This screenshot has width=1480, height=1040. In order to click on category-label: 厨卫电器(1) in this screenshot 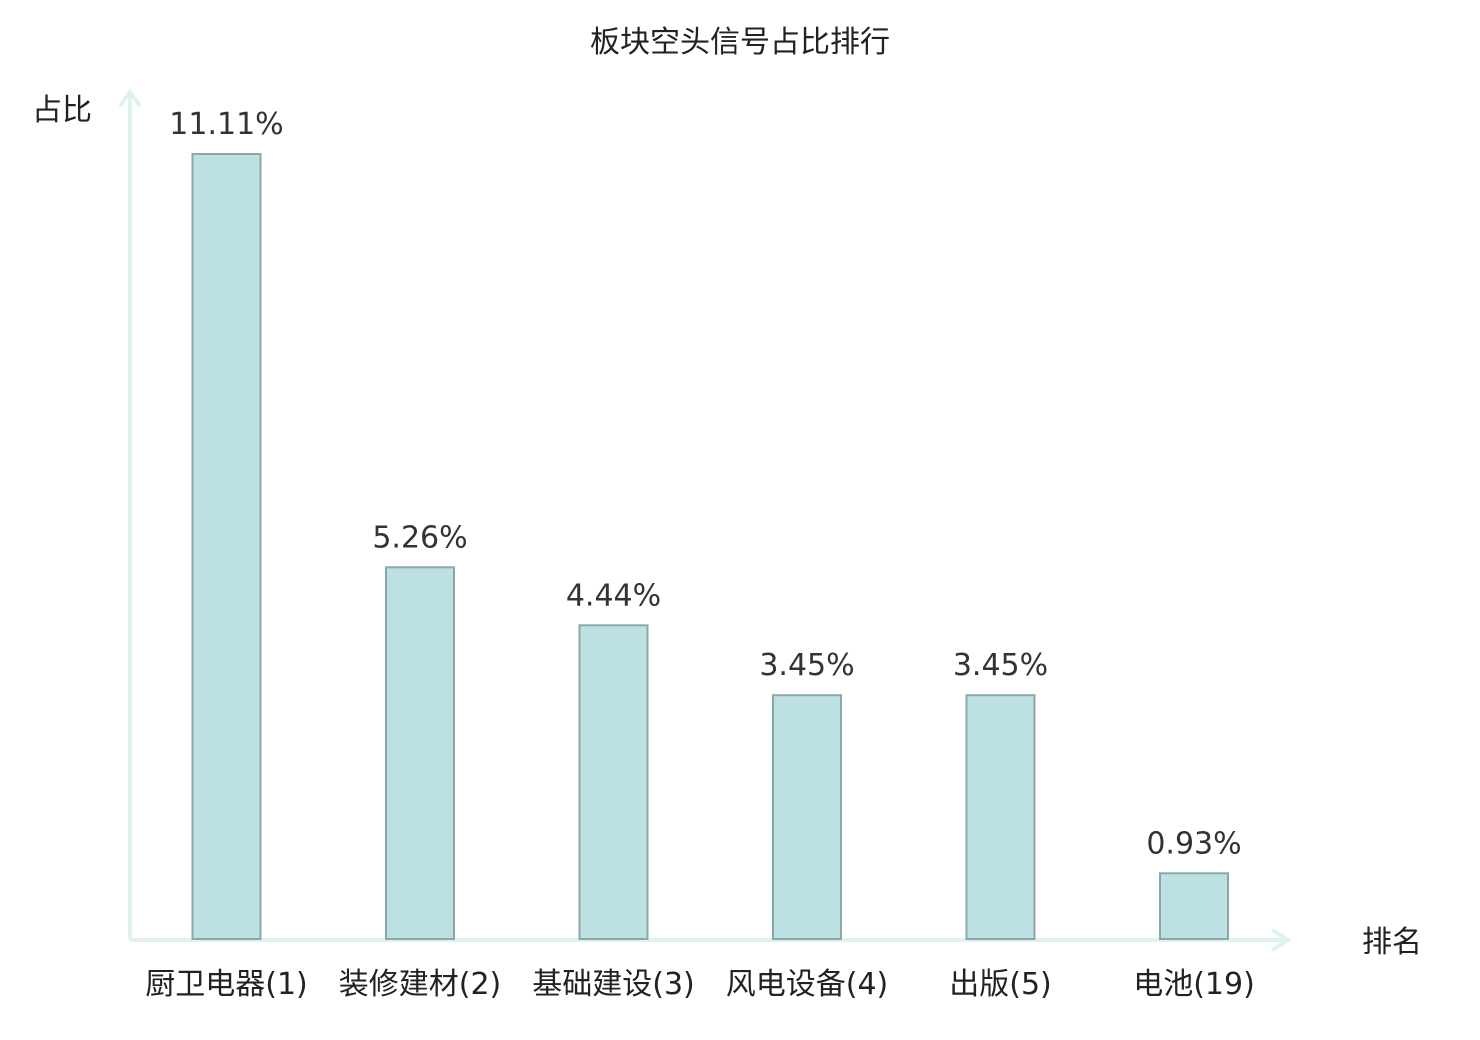, I will do `click(226, 984)`.